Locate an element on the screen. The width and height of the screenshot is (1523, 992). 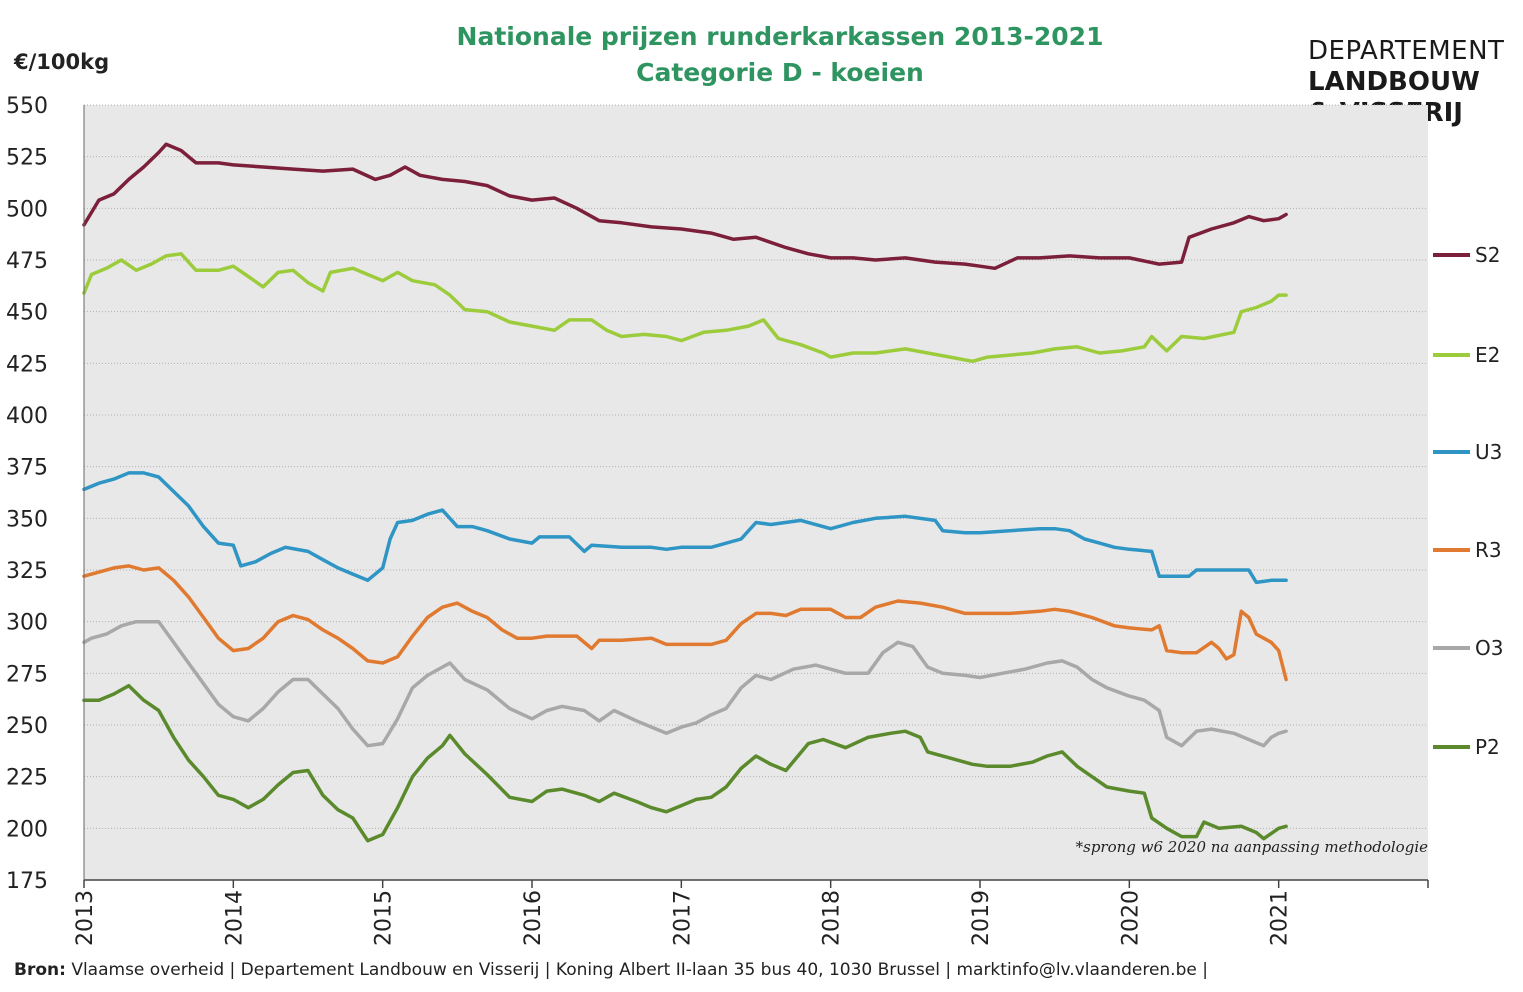
x-tick-label: 2013 is located at coordinates (85, 918).